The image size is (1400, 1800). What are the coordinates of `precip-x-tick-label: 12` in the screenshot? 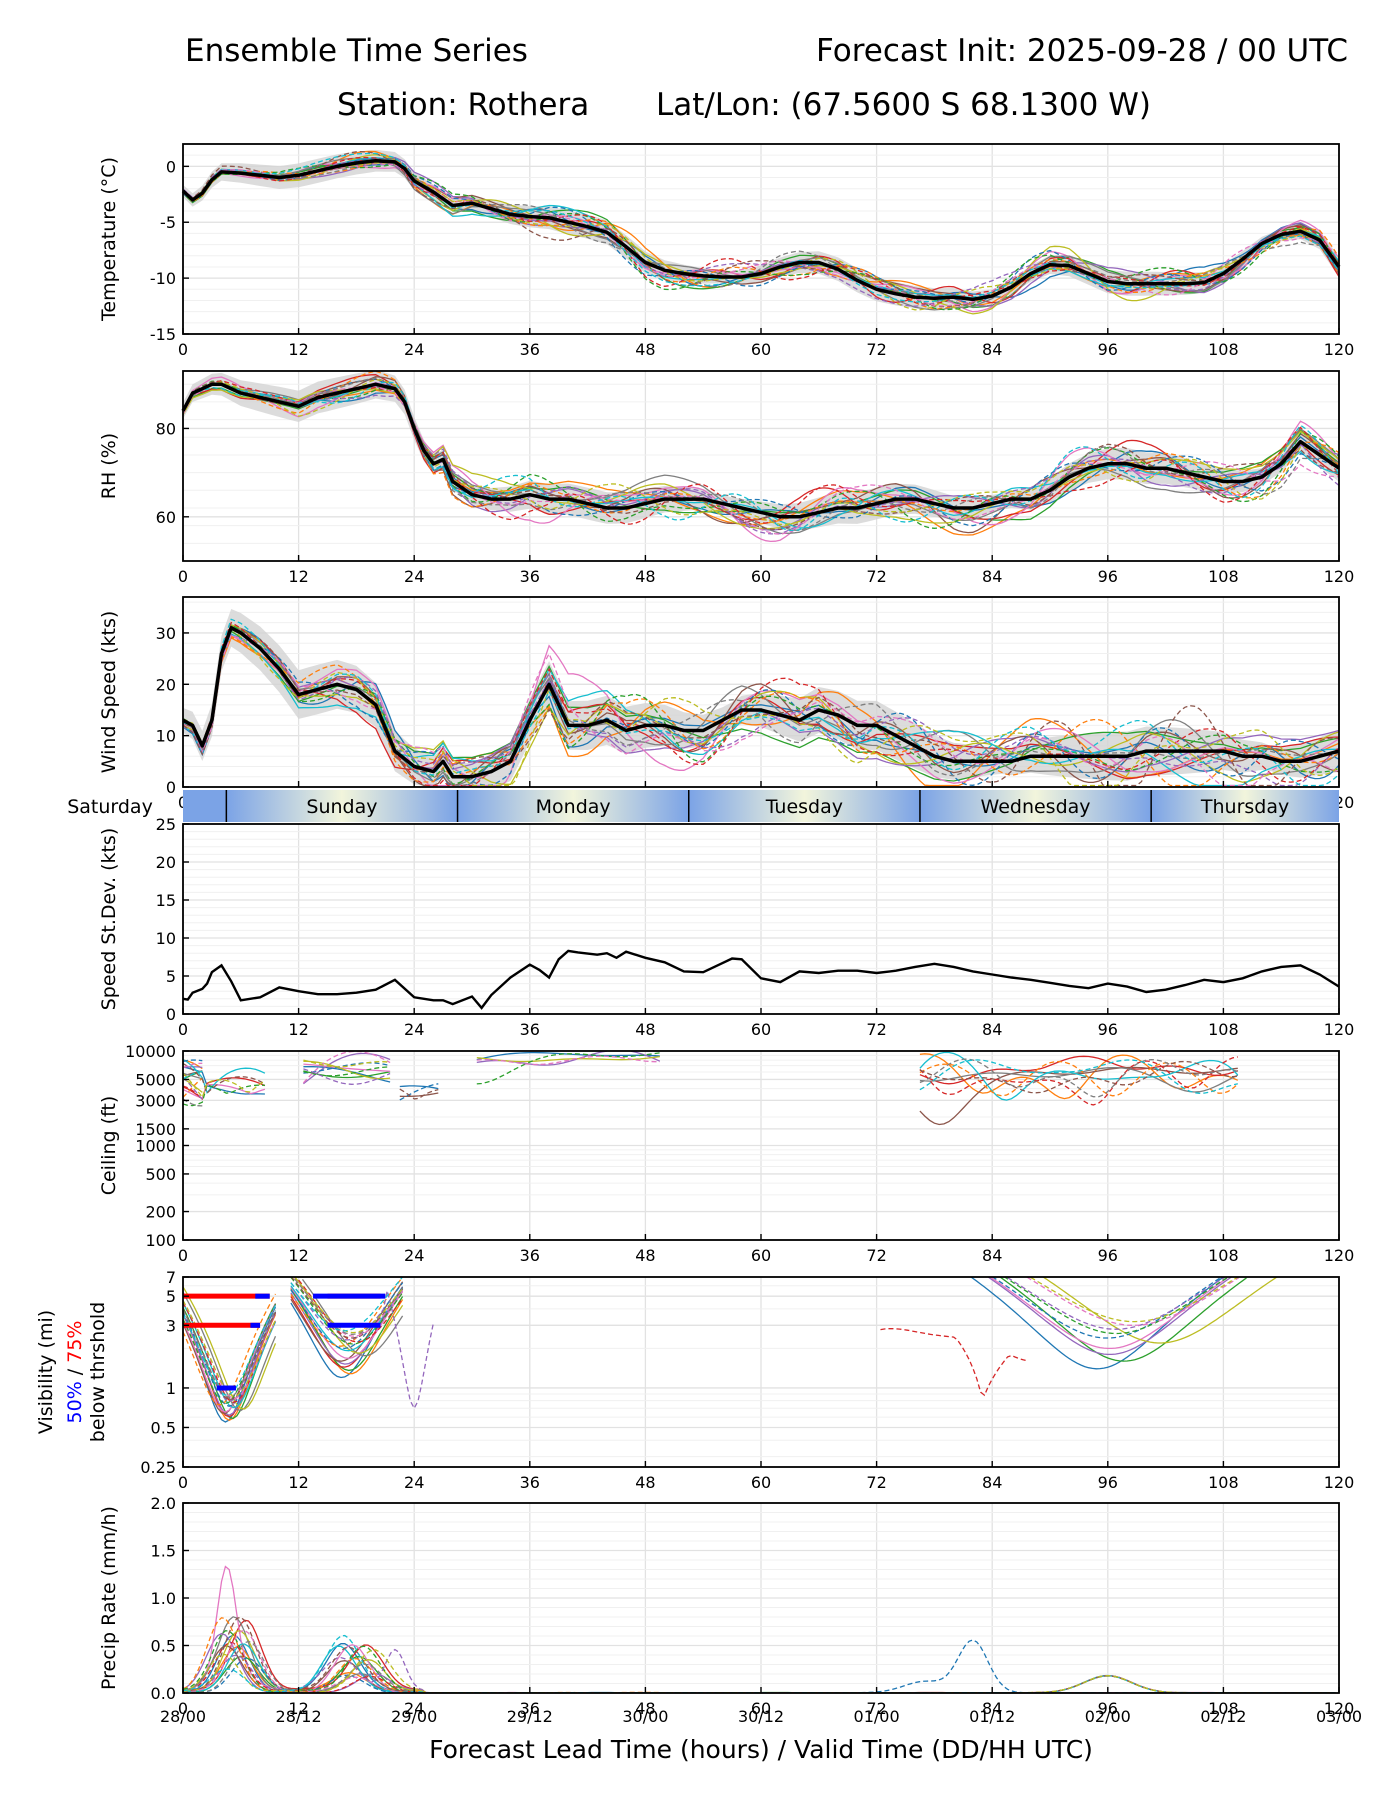 It's located at (298, 1708).